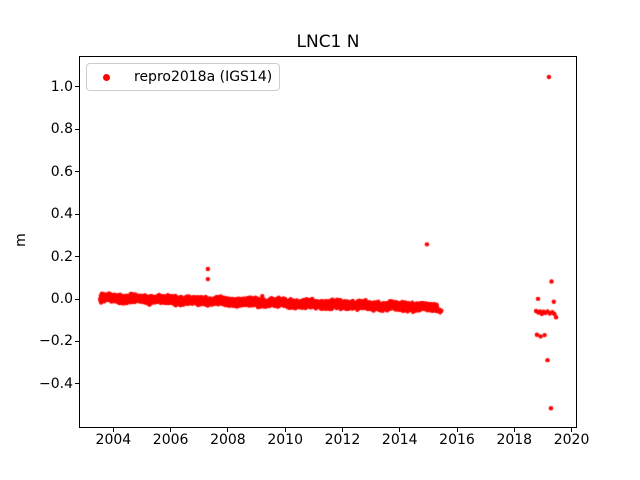  I want to click on x-tick-label: 2006, so click(170, 440).